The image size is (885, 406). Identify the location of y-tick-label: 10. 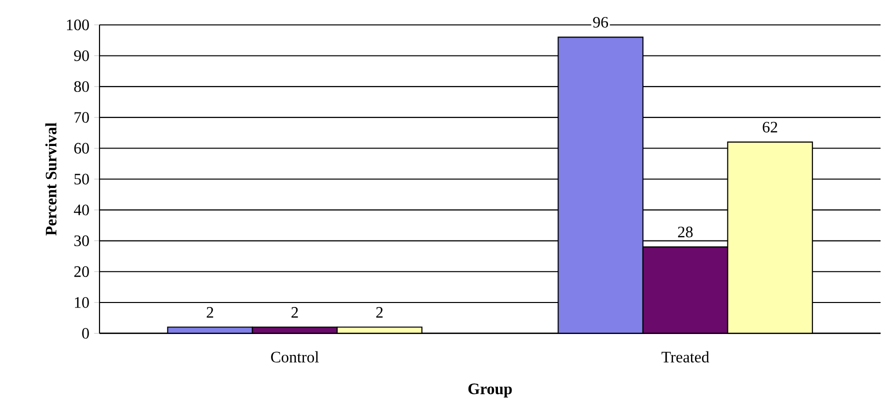
(81, 302).